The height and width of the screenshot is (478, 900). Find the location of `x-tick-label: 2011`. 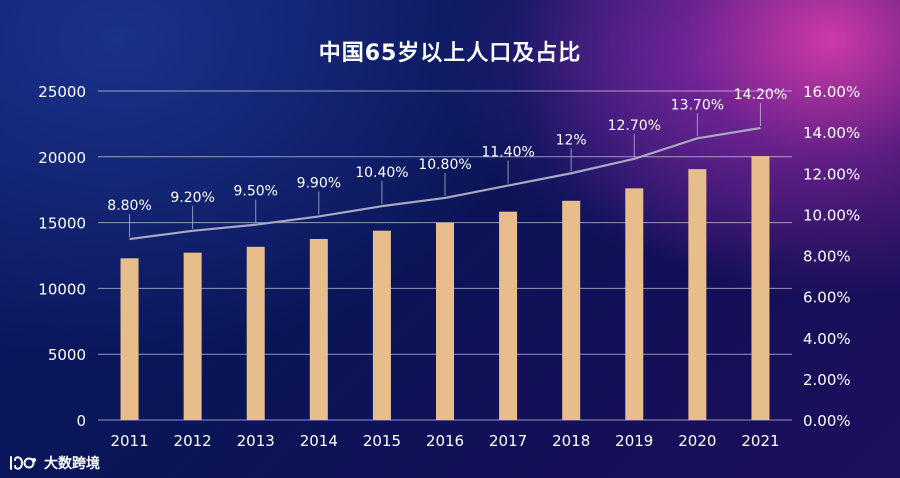

x-tick-label: 2011 is located at coordinates (129, 441).